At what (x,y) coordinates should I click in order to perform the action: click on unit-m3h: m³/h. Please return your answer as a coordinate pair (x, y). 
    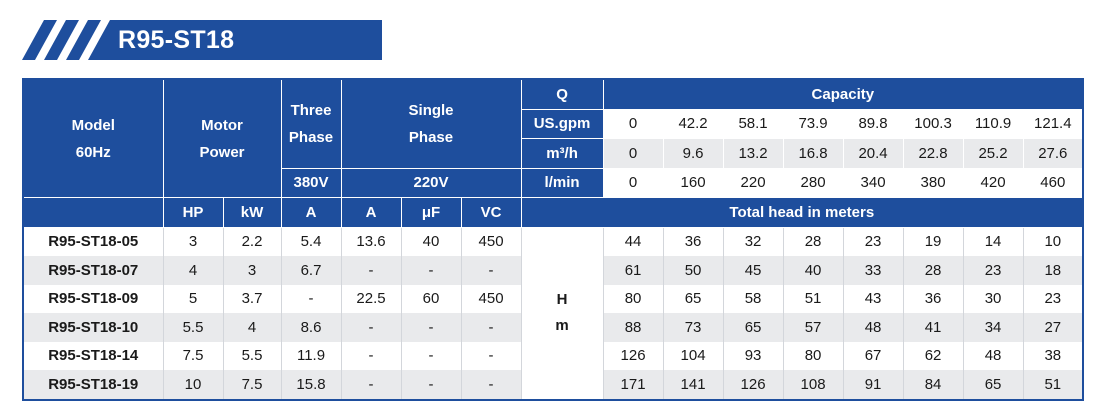
    Looking at the image, I should click on (562, 153).